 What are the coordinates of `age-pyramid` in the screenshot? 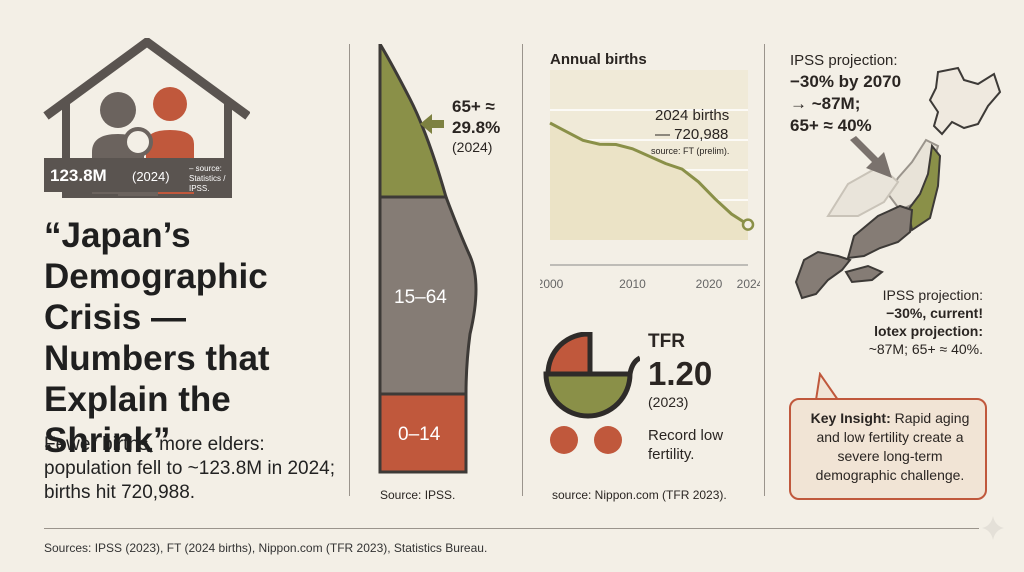 It's located at (428, 259).